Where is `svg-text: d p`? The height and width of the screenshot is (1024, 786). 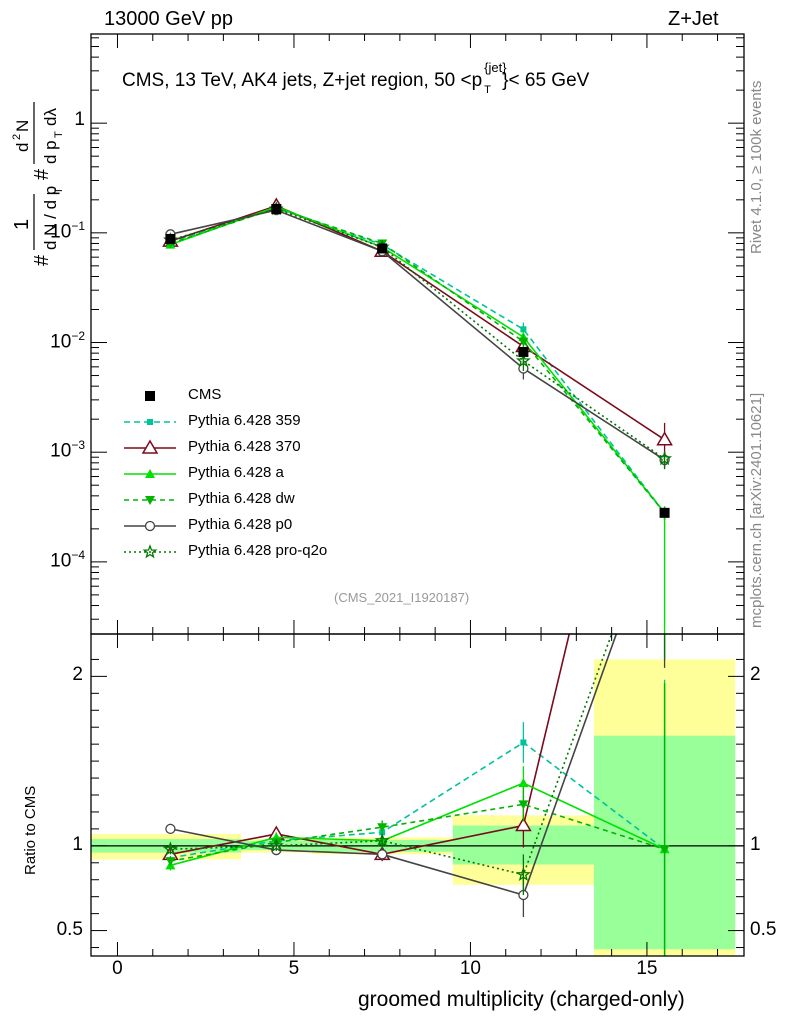 svg-text: d p is located at coordinates (50, 152).